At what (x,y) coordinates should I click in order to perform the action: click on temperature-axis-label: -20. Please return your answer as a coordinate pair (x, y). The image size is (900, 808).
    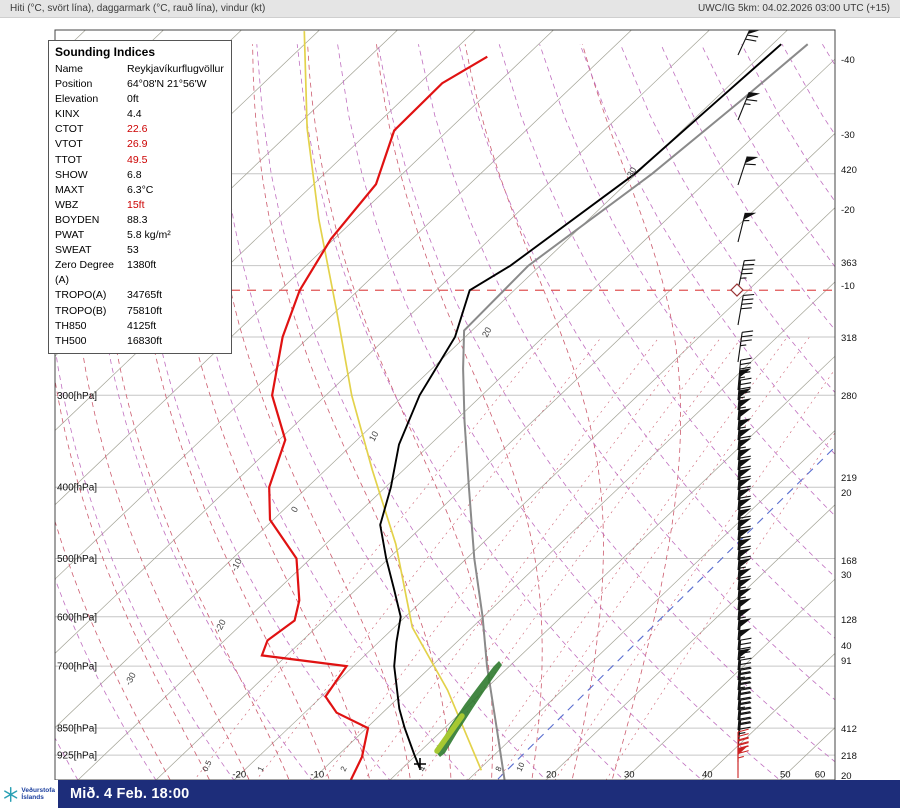
    Looking at the image, I should click on (239, 775).